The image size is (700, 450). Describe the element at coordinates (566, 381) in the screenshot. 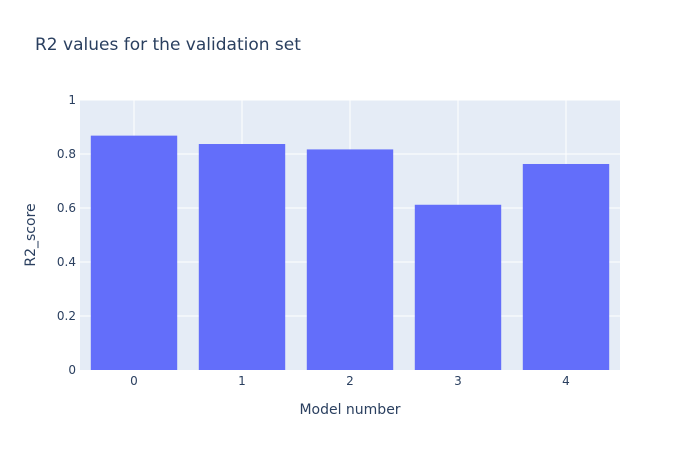

I see `x-tick-label: 4` at that location.